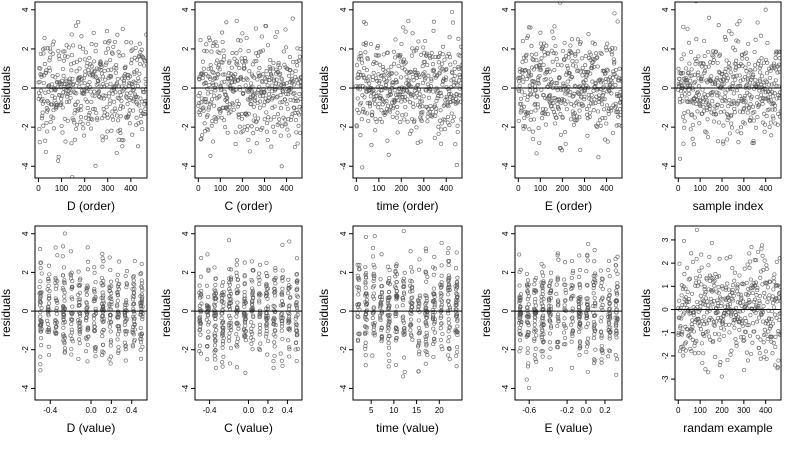 The height and width of the screenshot is (450, 800). What do you see at coordinates (91, 410) in the screenshot?
I see `x-tick-label: 0.0` at bounding box center [91, 410].